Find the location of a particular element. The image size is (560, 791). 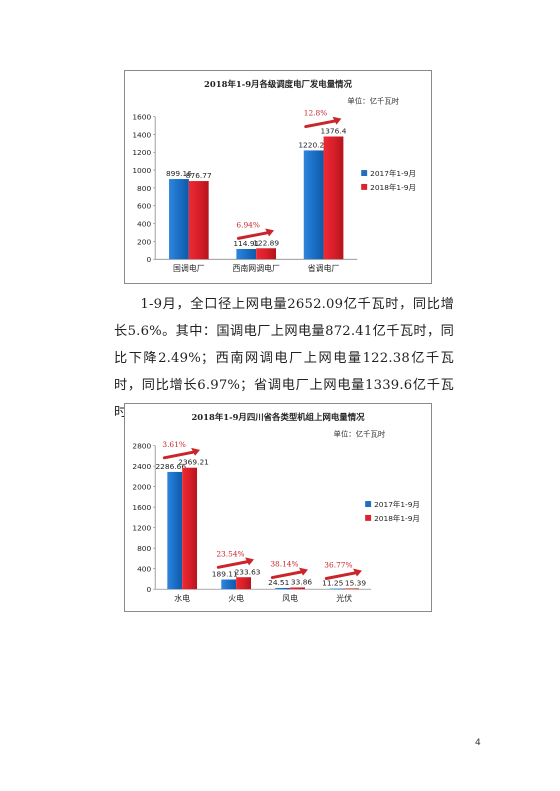

growth-label: 36.77% is located at coordinates (338, 565).